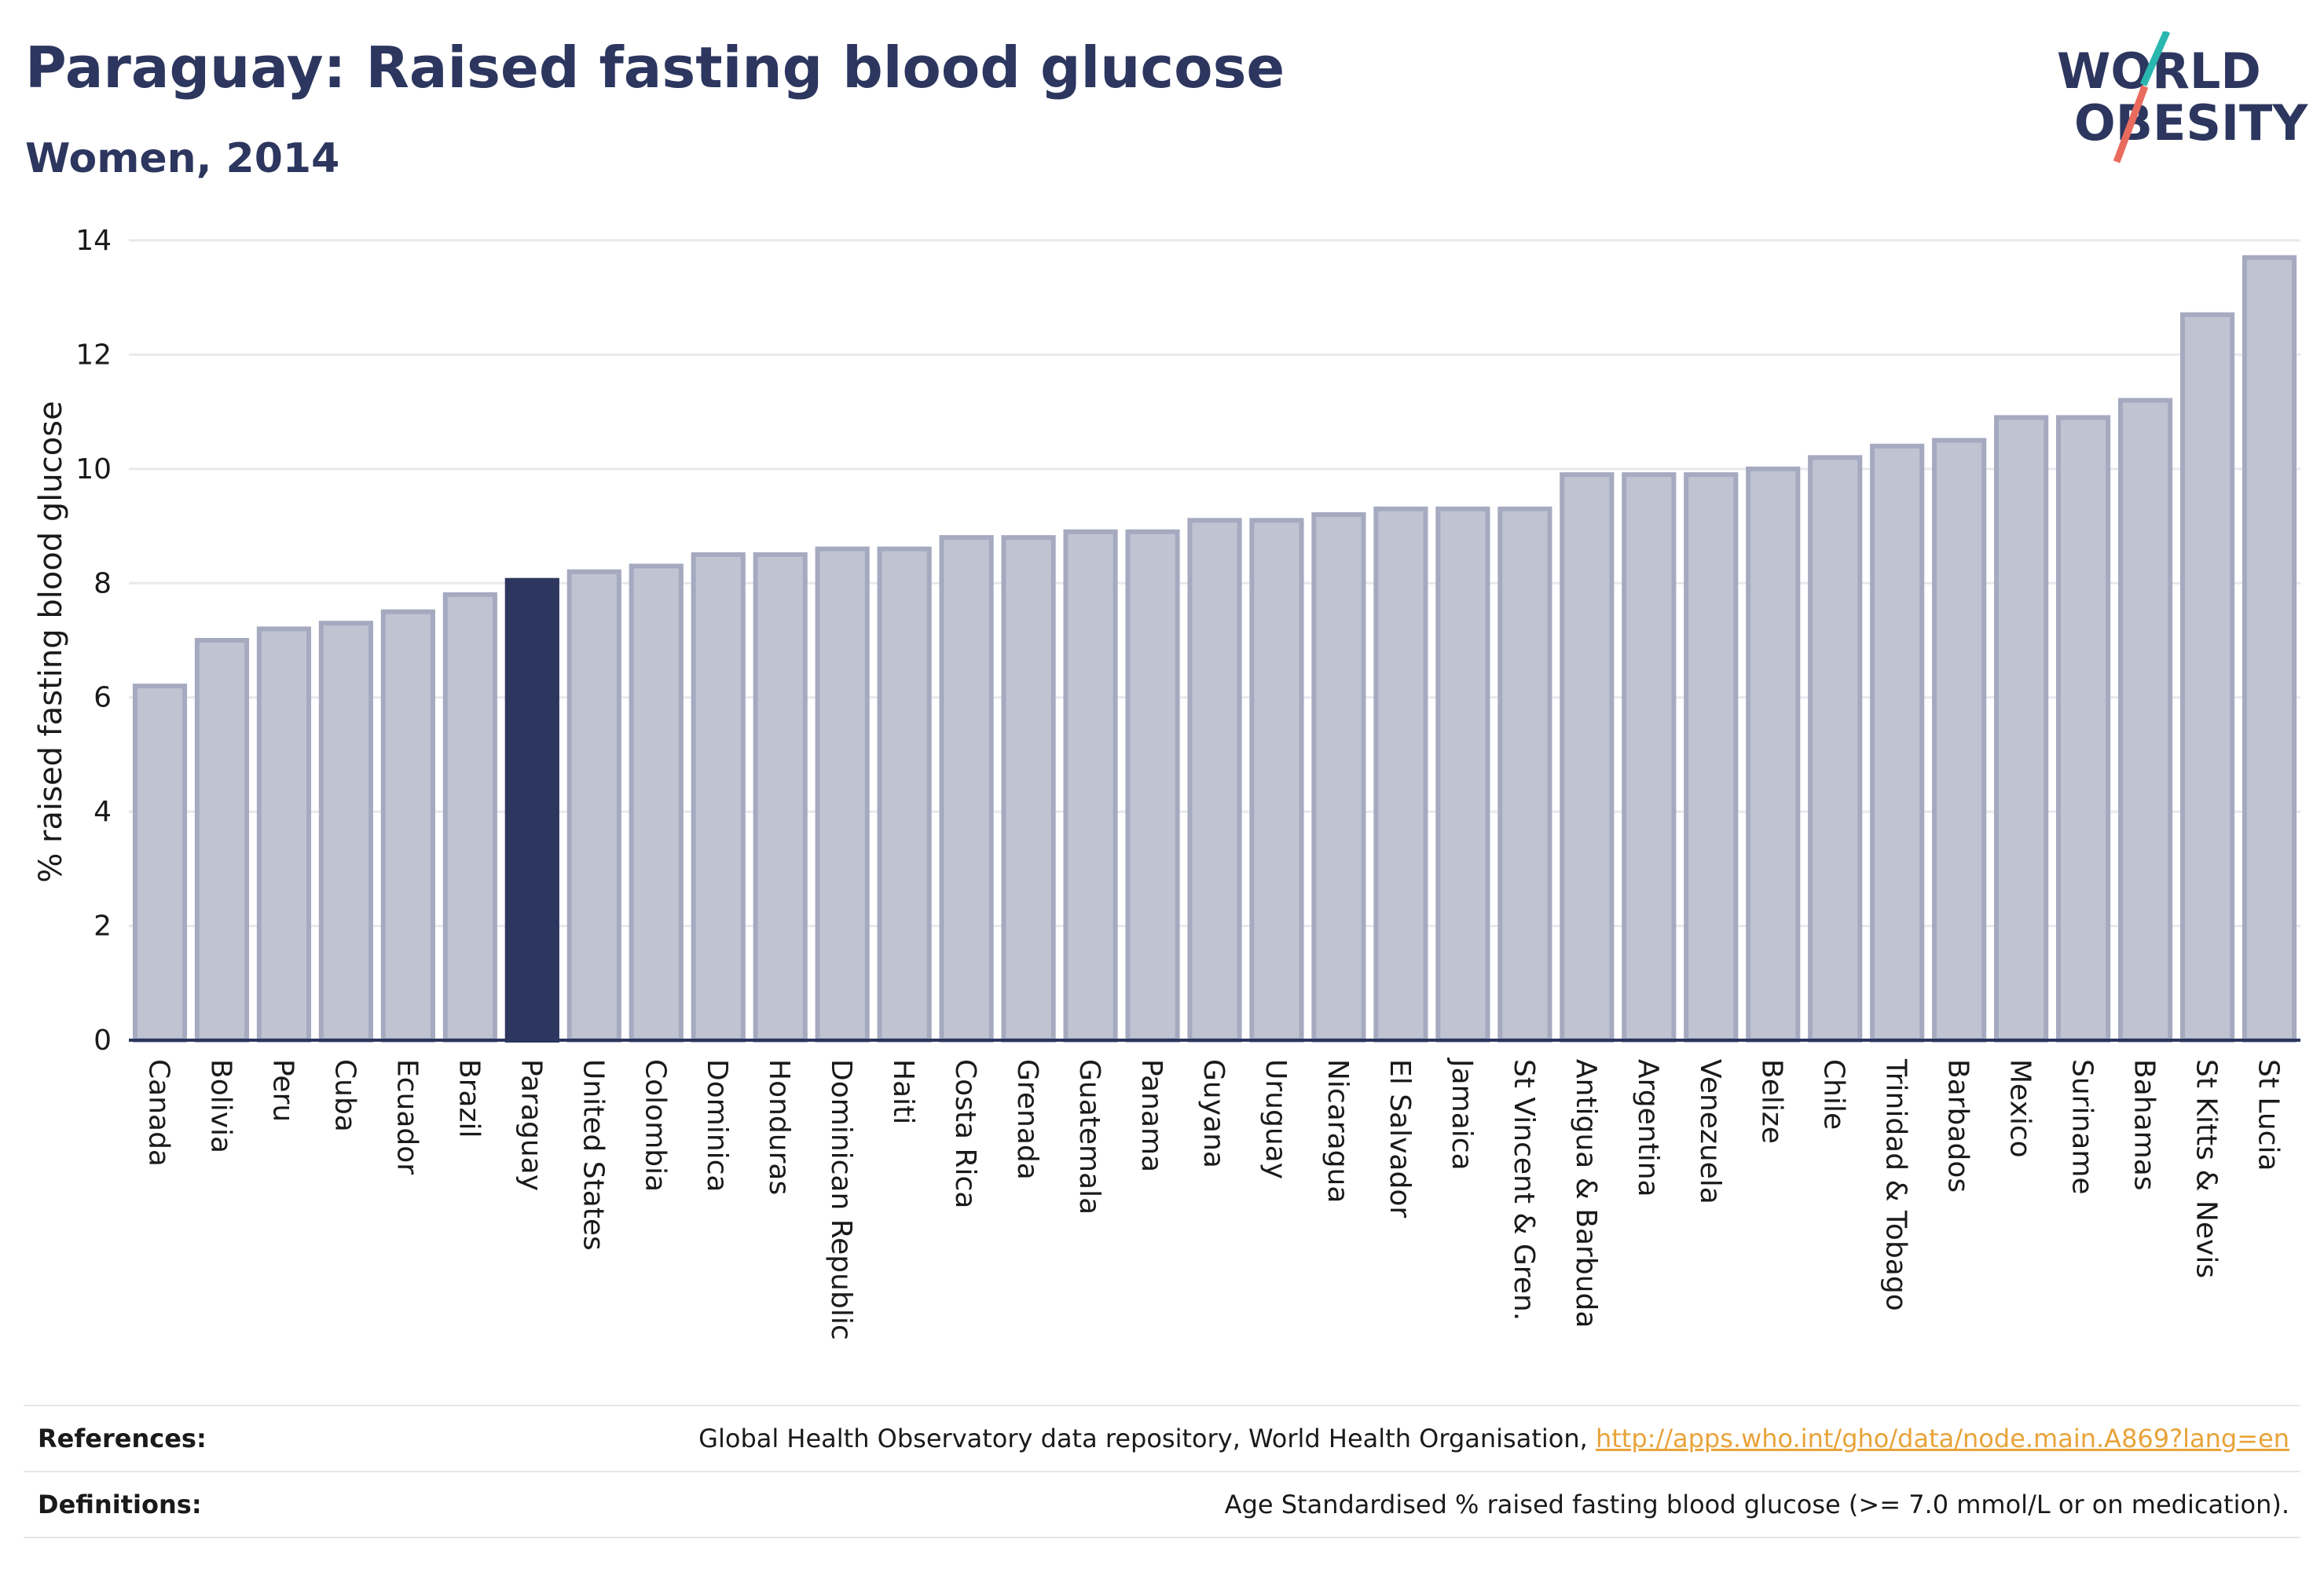 The image size is (2324, 1576). I want to click on x-tick-label: Haiti, so click(903, 1091).